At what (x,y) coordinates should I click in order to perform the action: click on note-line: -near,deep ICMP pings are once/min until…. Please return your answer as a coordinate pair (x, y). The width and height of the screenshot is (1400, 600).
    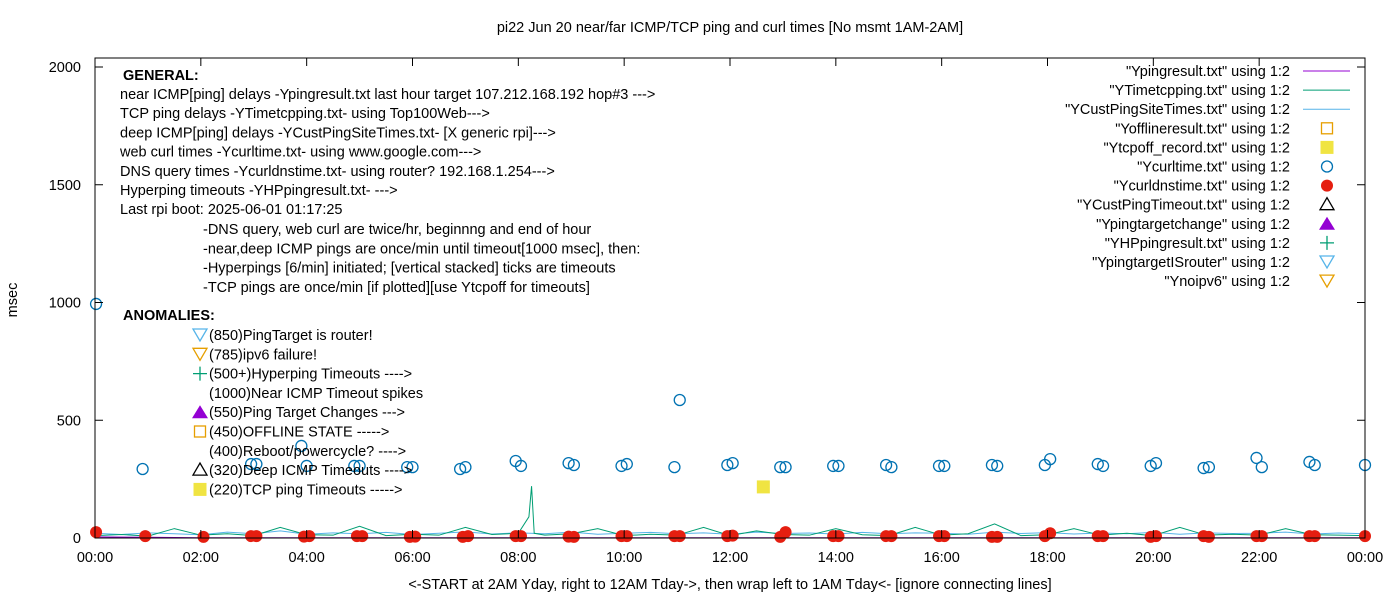
    Looking at the image, I should click on (421, 249).